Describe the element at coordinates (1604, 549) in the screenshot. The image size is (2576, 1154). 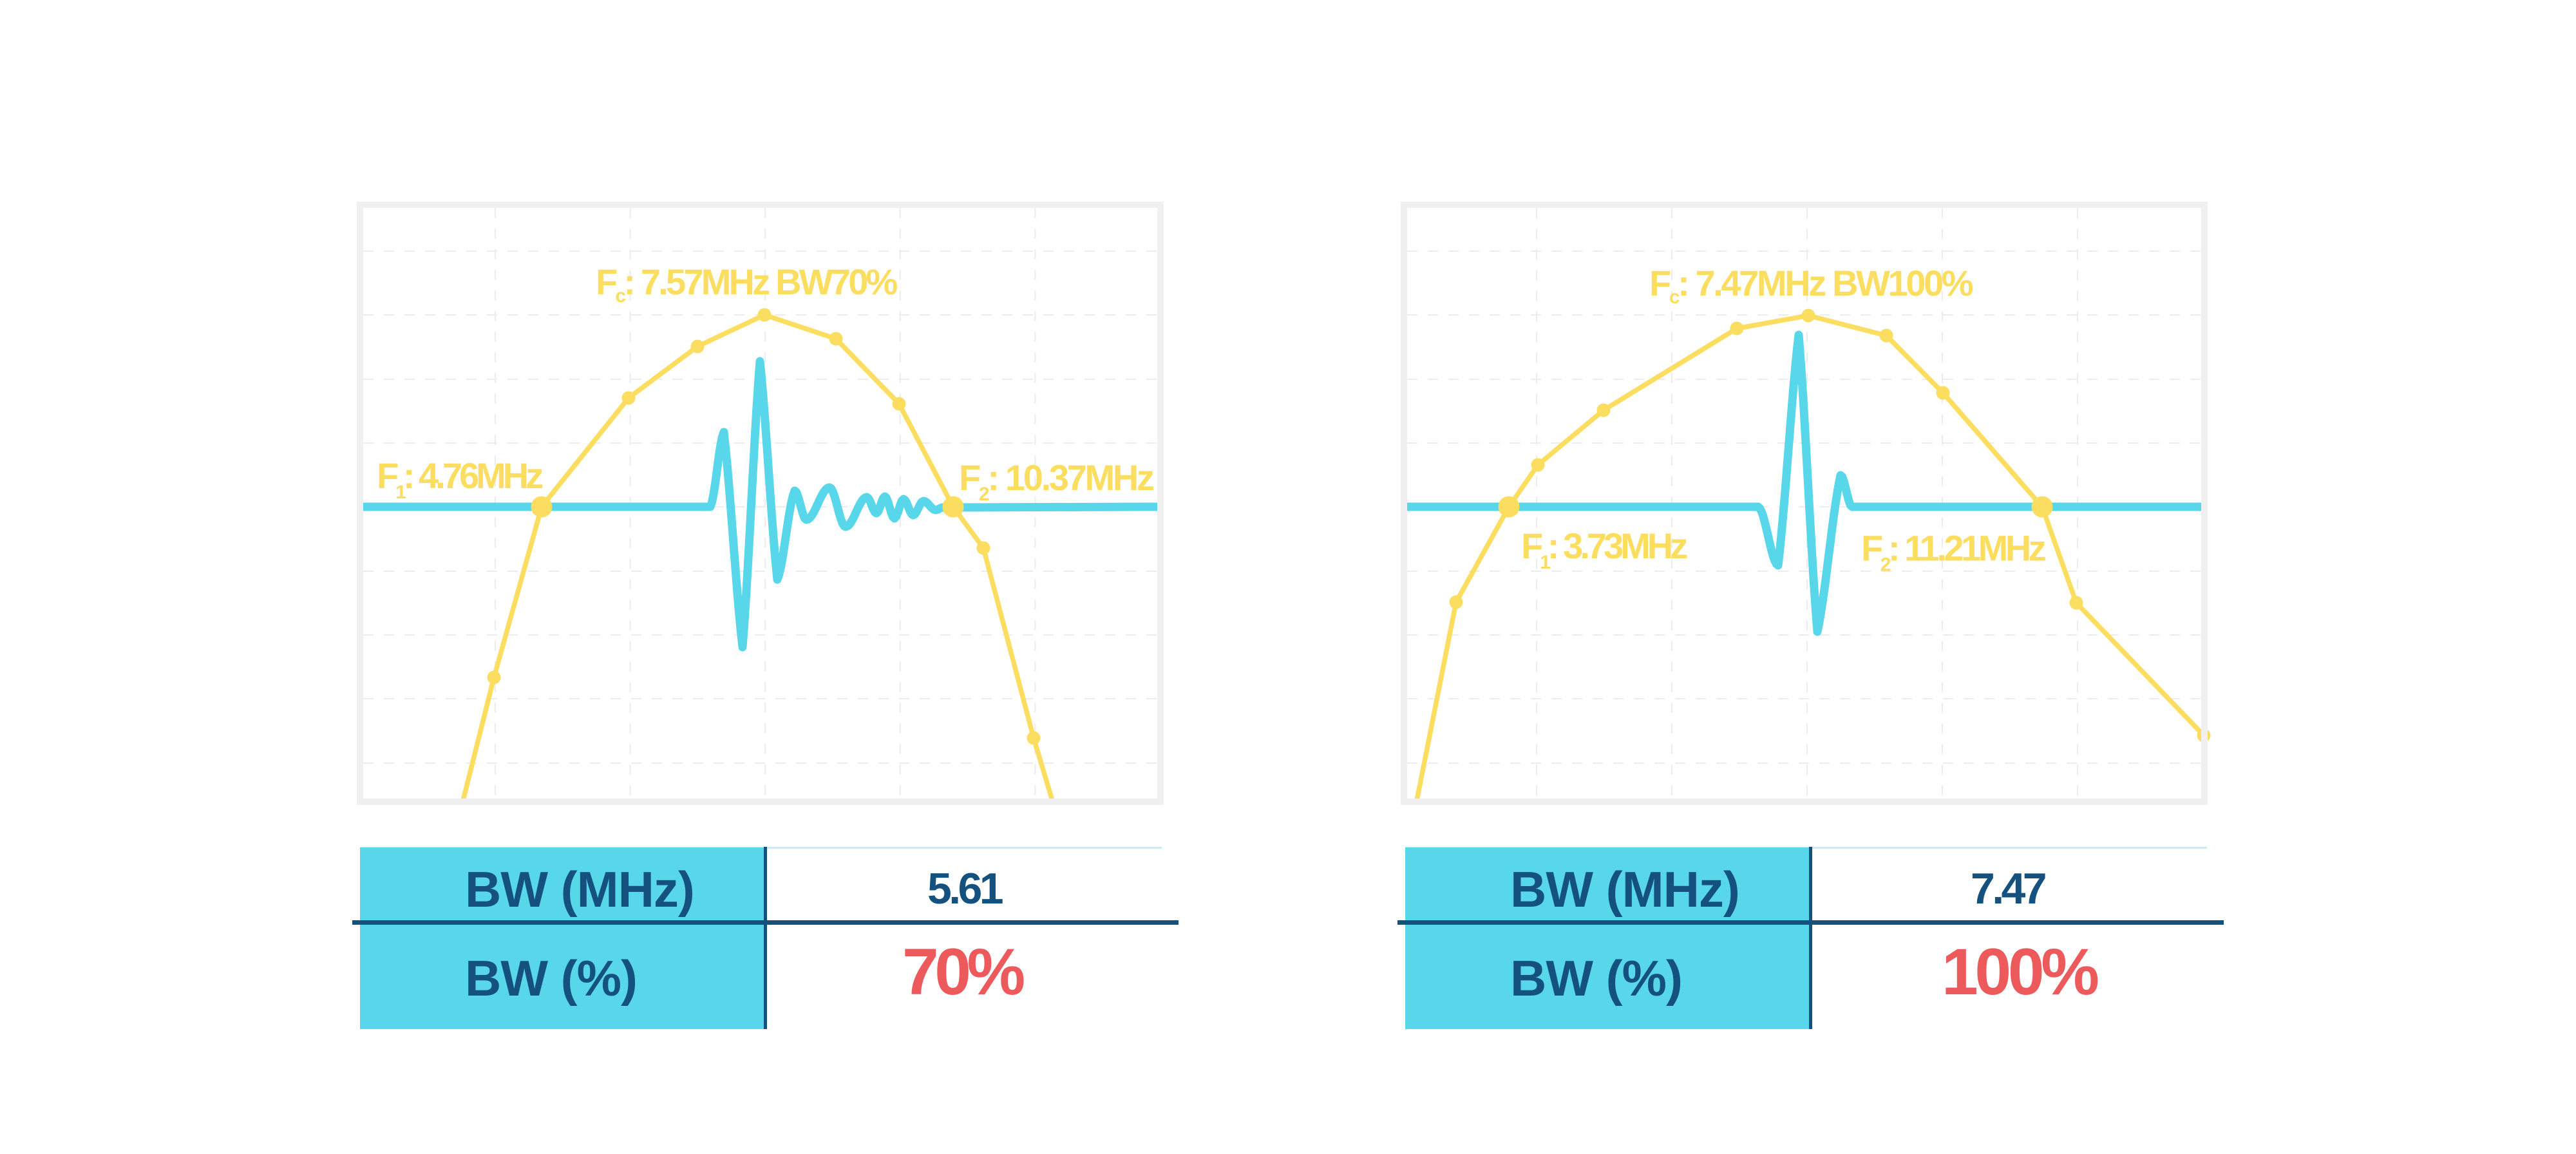
I see `svg-text: F1: 3.73MHz` at that location.